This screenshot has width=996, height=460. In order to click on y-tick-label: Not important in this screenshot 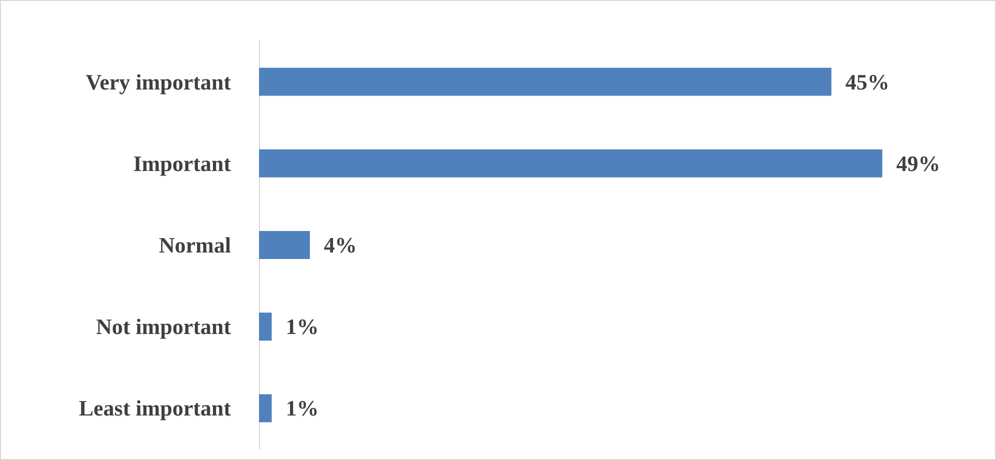, I will do `click(164, 327)`.